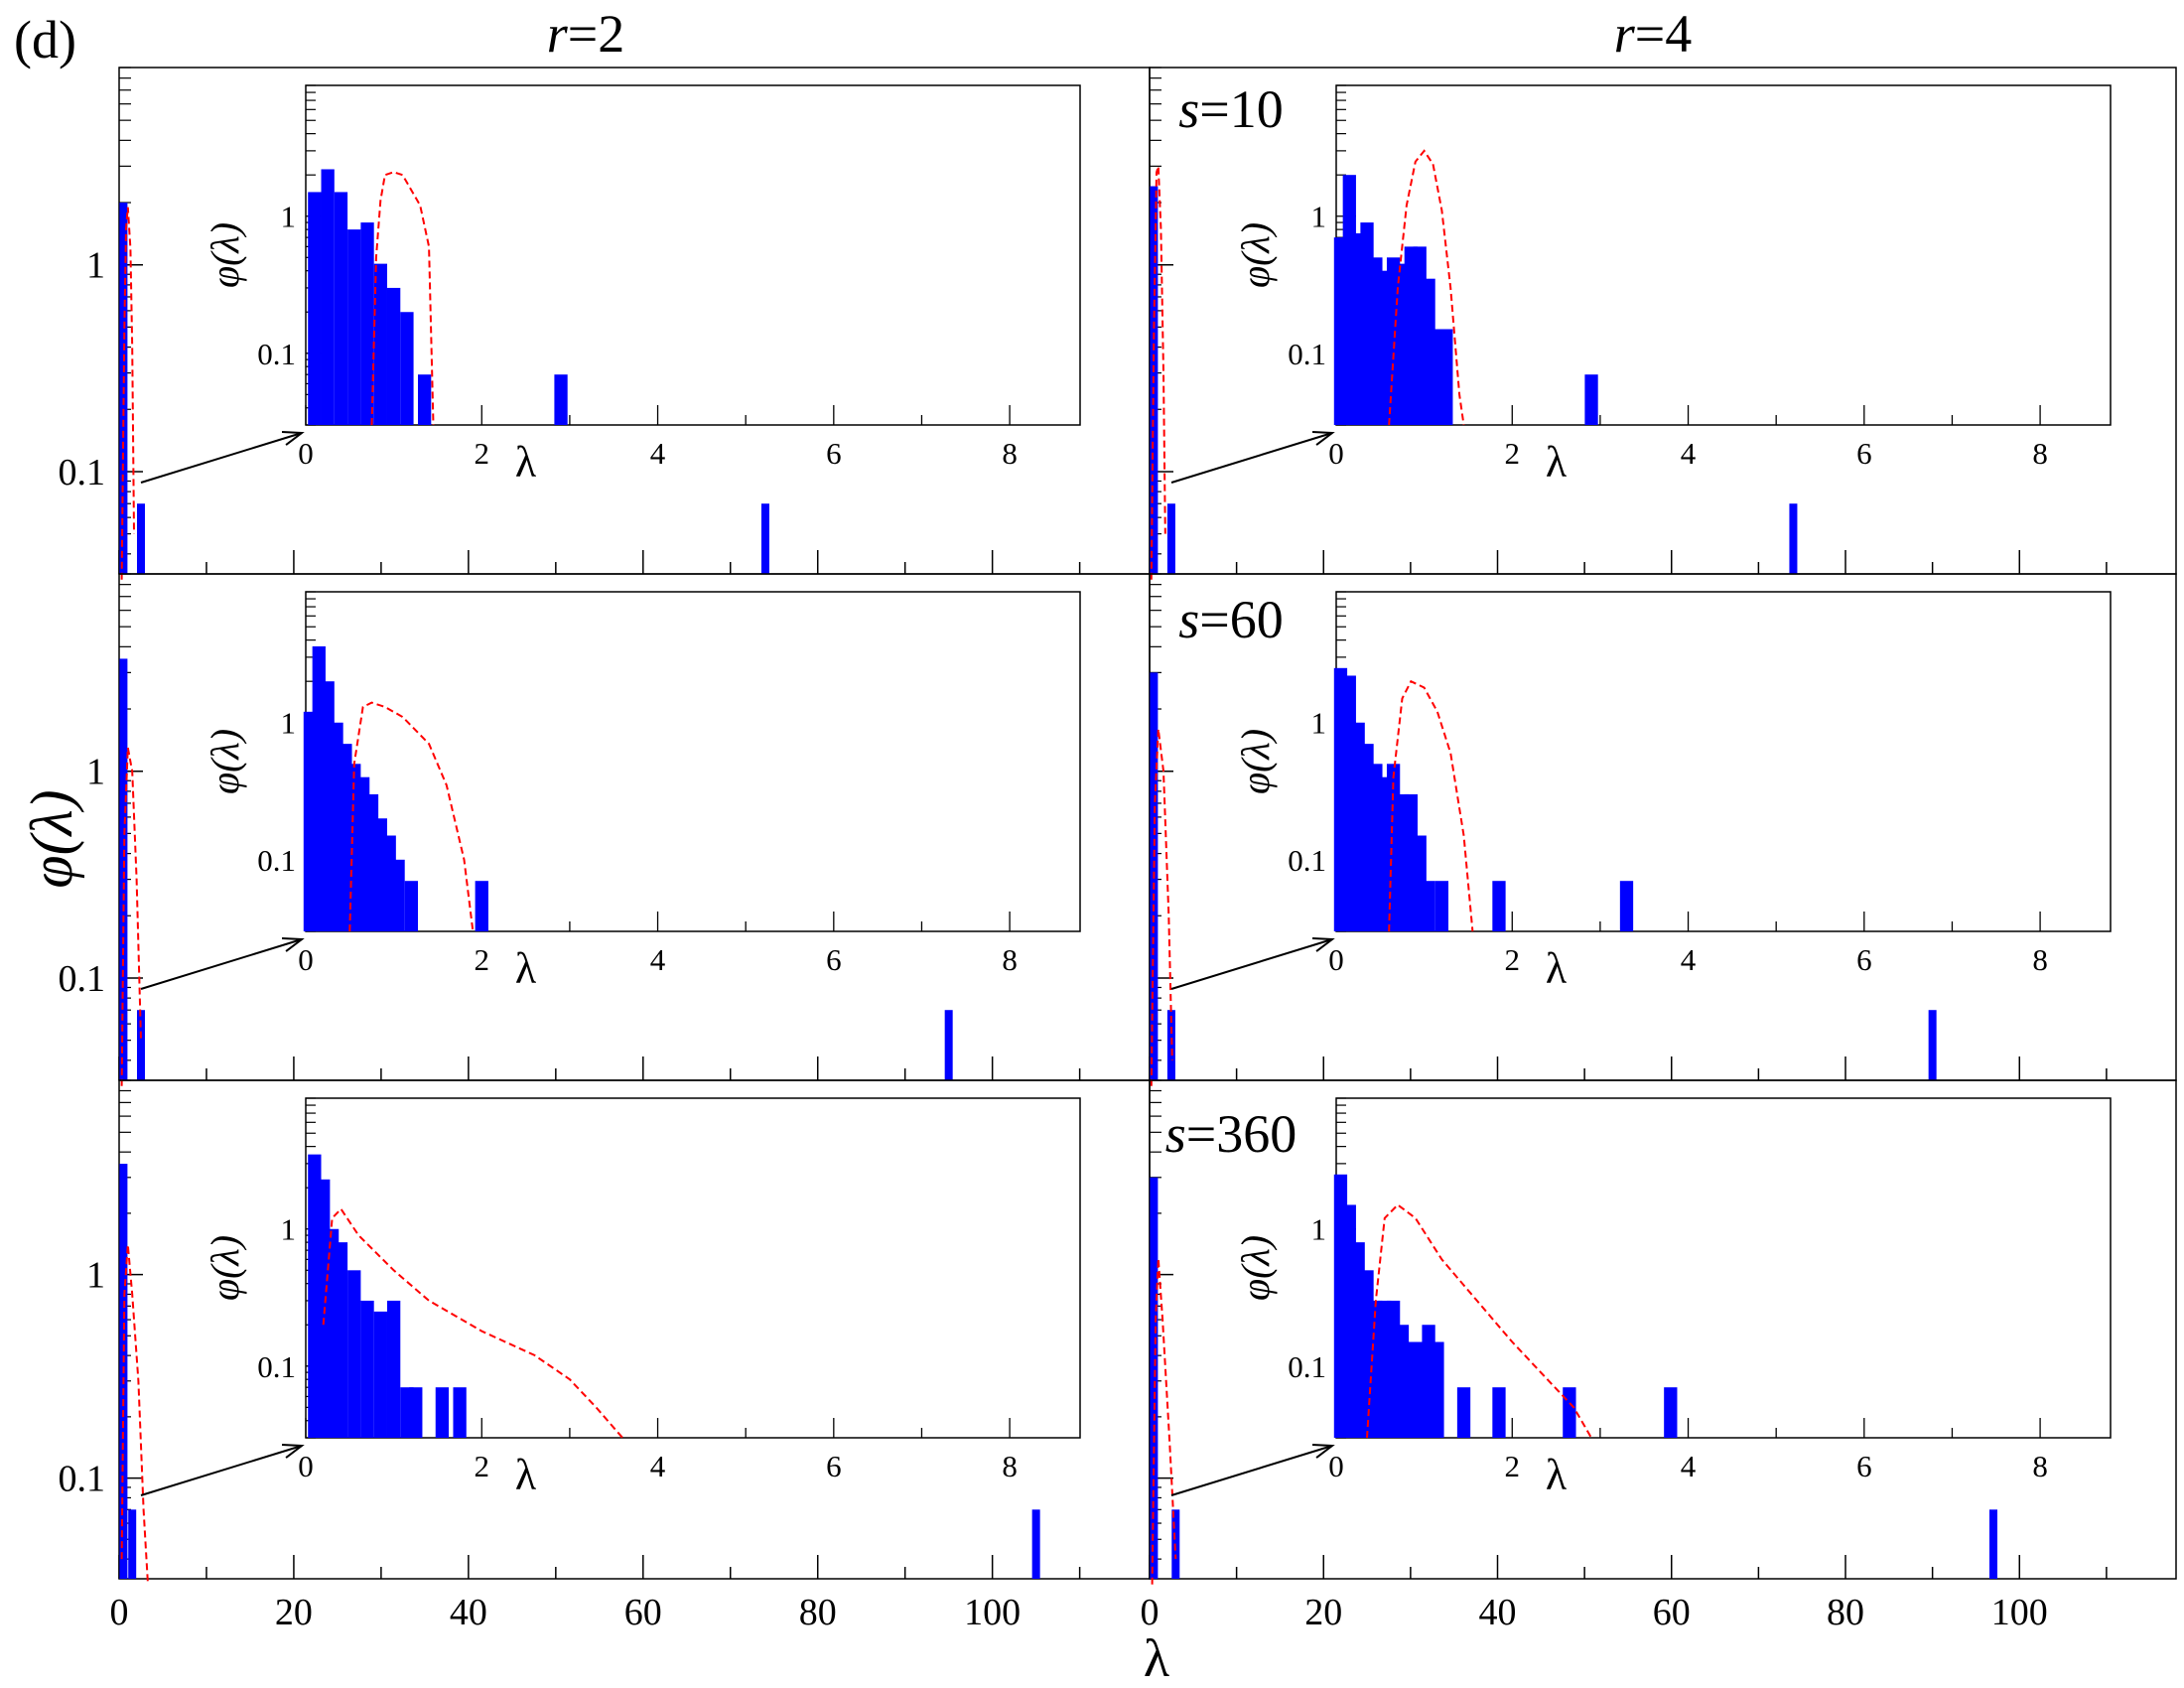  I want to click on row-label-s10: s=10, so click(1230, 109).